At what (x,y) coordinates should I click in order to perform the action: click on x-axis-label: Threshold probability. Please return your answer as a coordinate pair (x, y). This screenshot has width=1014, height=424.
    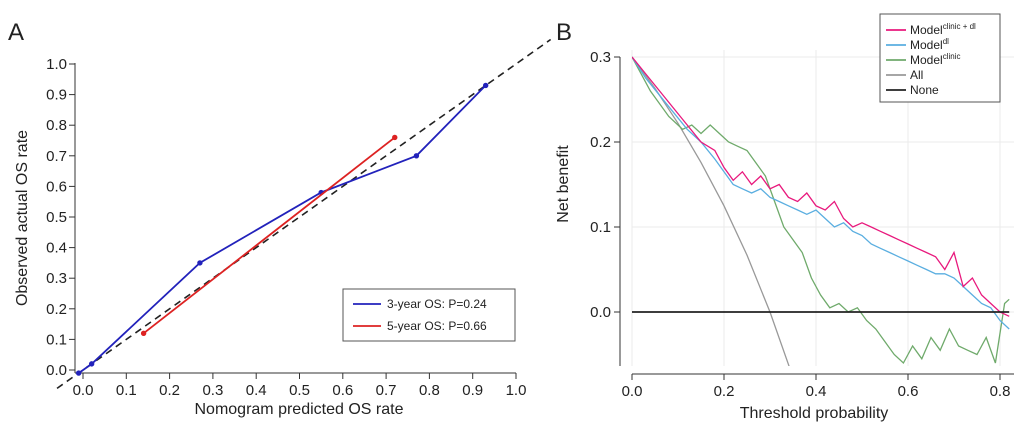
    Looking at the image, I should click on (814, 413).